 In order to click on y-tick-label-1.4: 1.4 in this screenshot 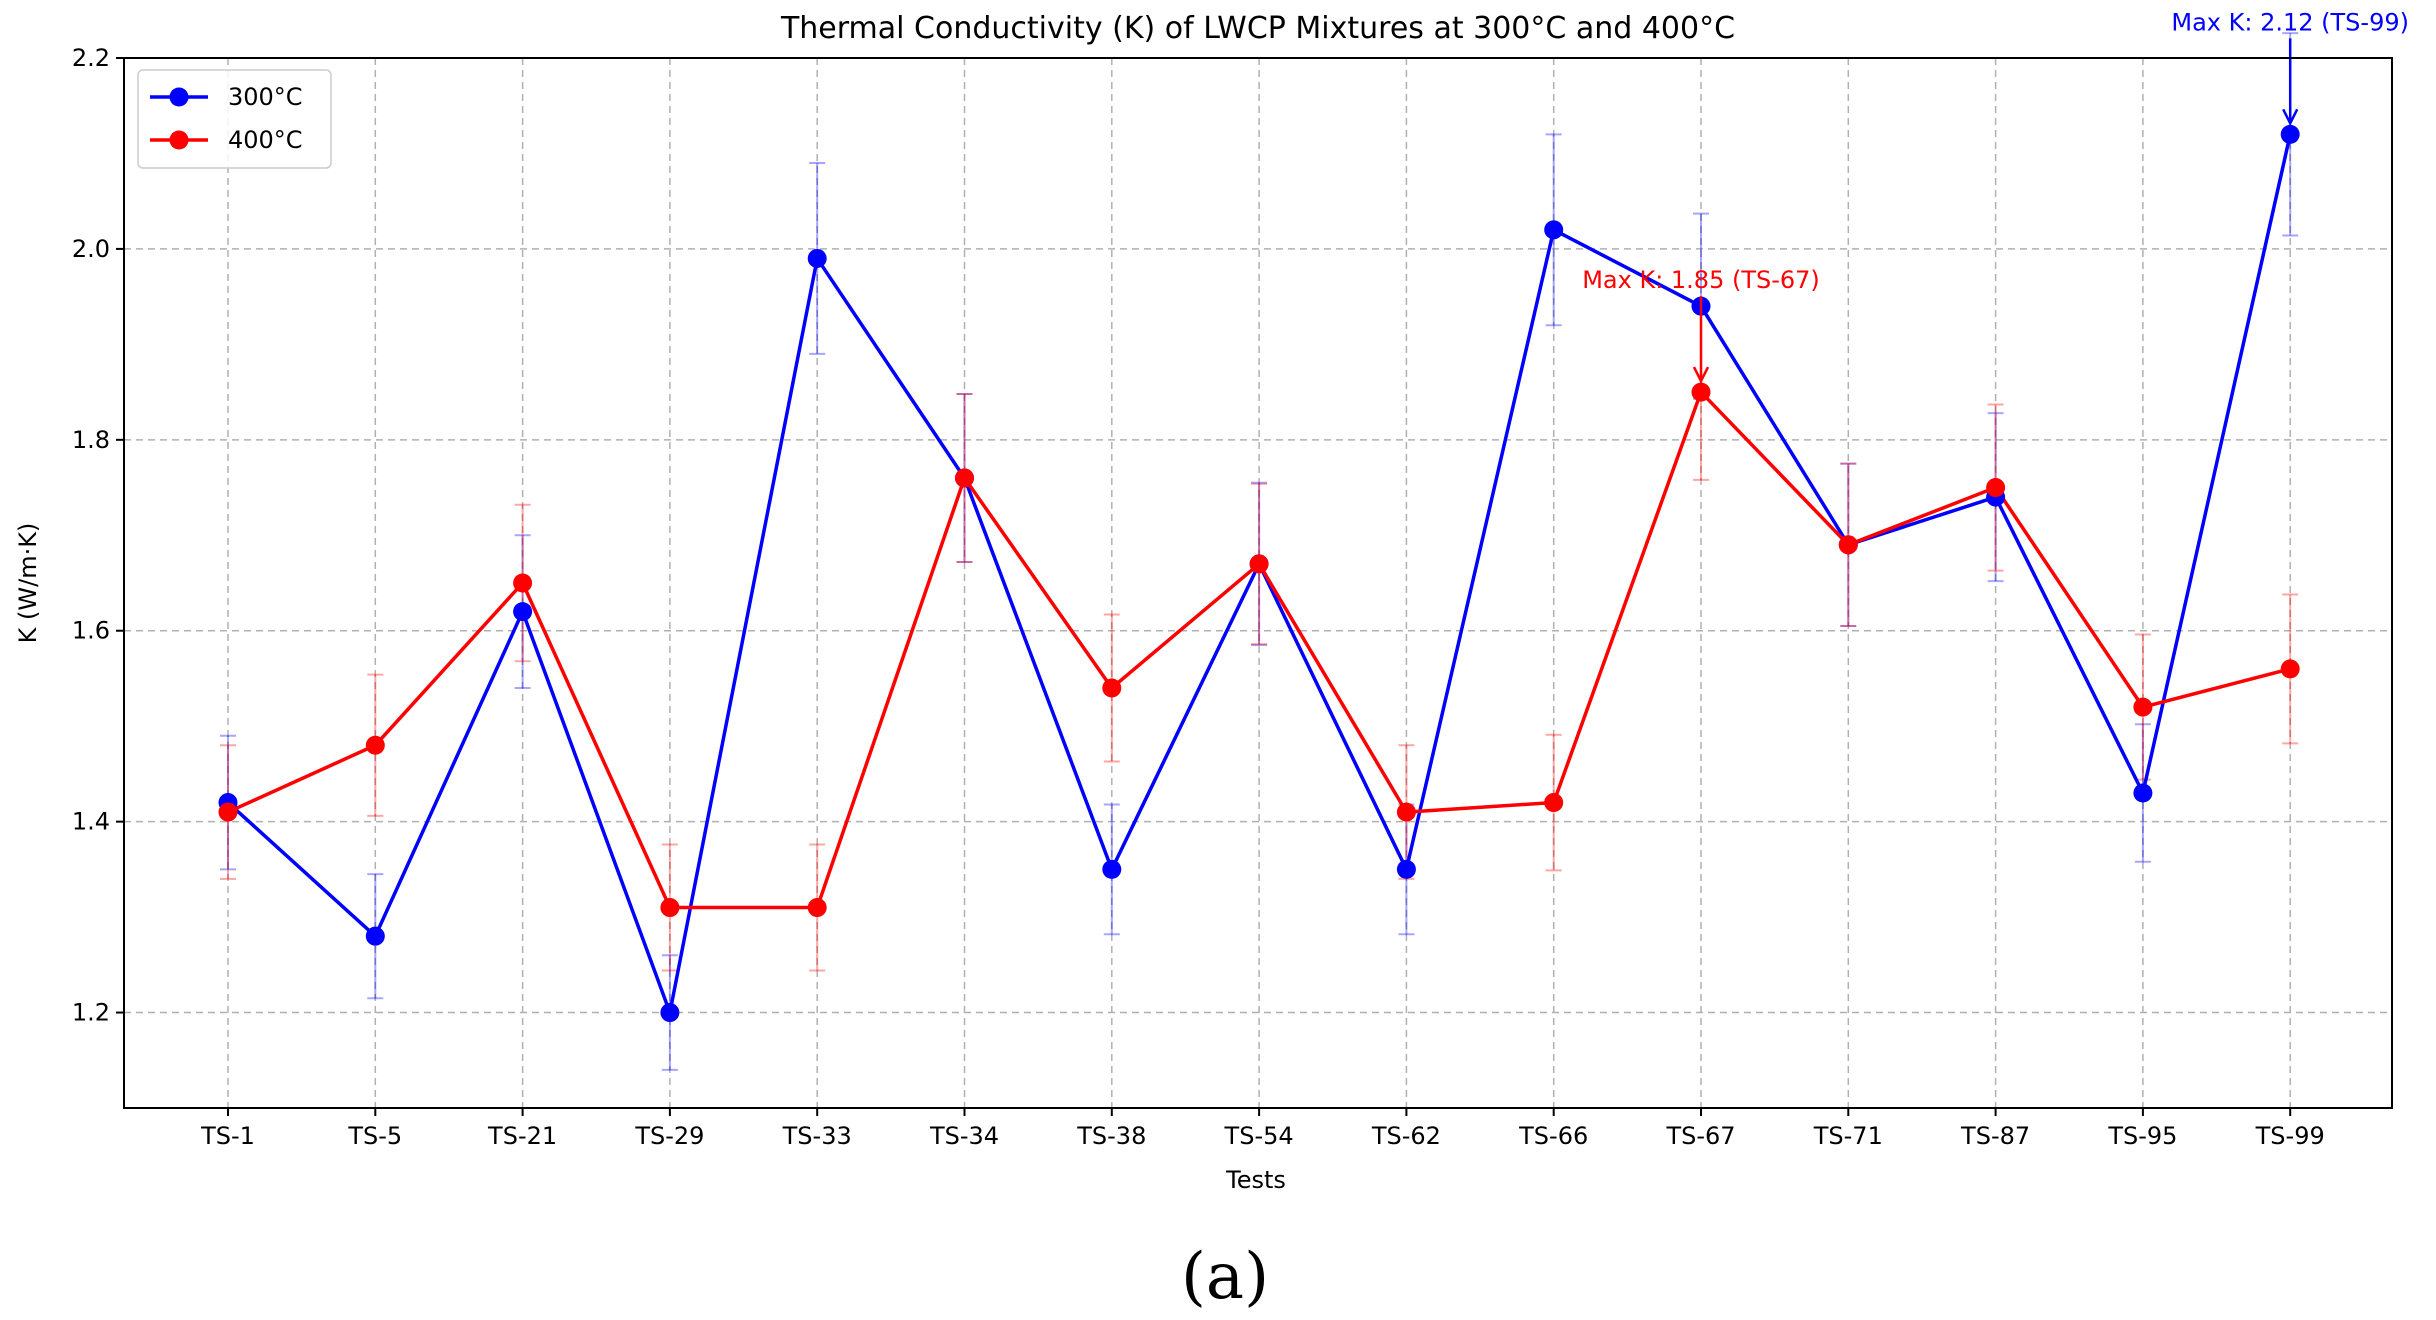, I will do `click(91, 822)`.